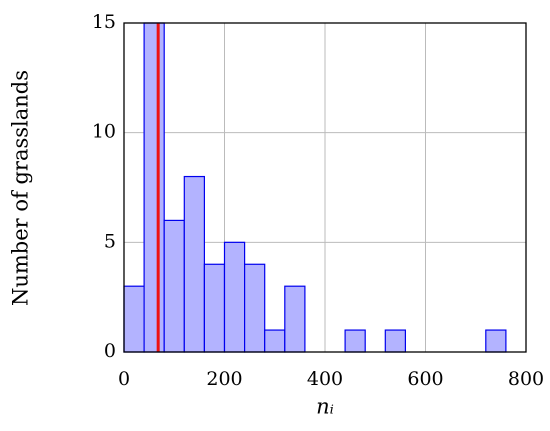 Image resolution: width=550 pixels, height=431 pixels. Describe the element at coordinates (110, 351) in the screenshot. I see `y-tick-label: 0` at that location.